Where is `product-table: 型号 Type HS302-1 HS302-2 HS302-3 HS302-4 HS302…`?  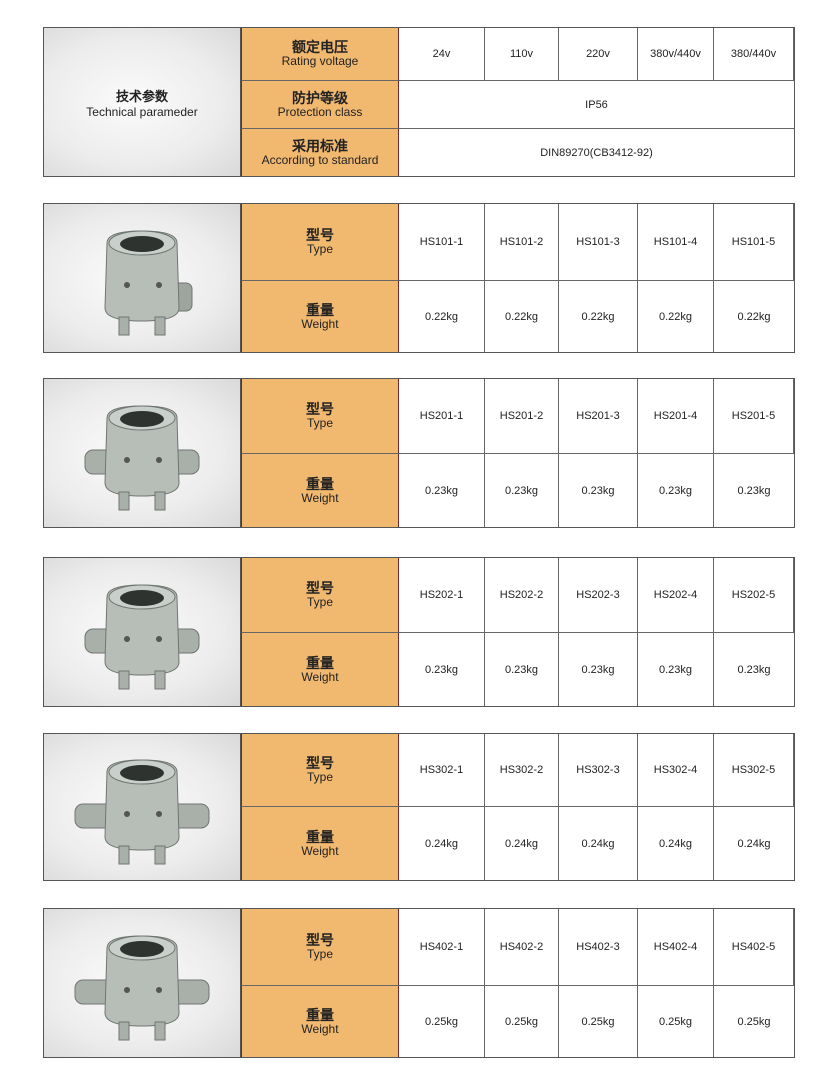
product-table: 型号 Type HS302-1 HS302-2 HS302-3 HS302-4 HS302… is located at coordinates (419, 807).